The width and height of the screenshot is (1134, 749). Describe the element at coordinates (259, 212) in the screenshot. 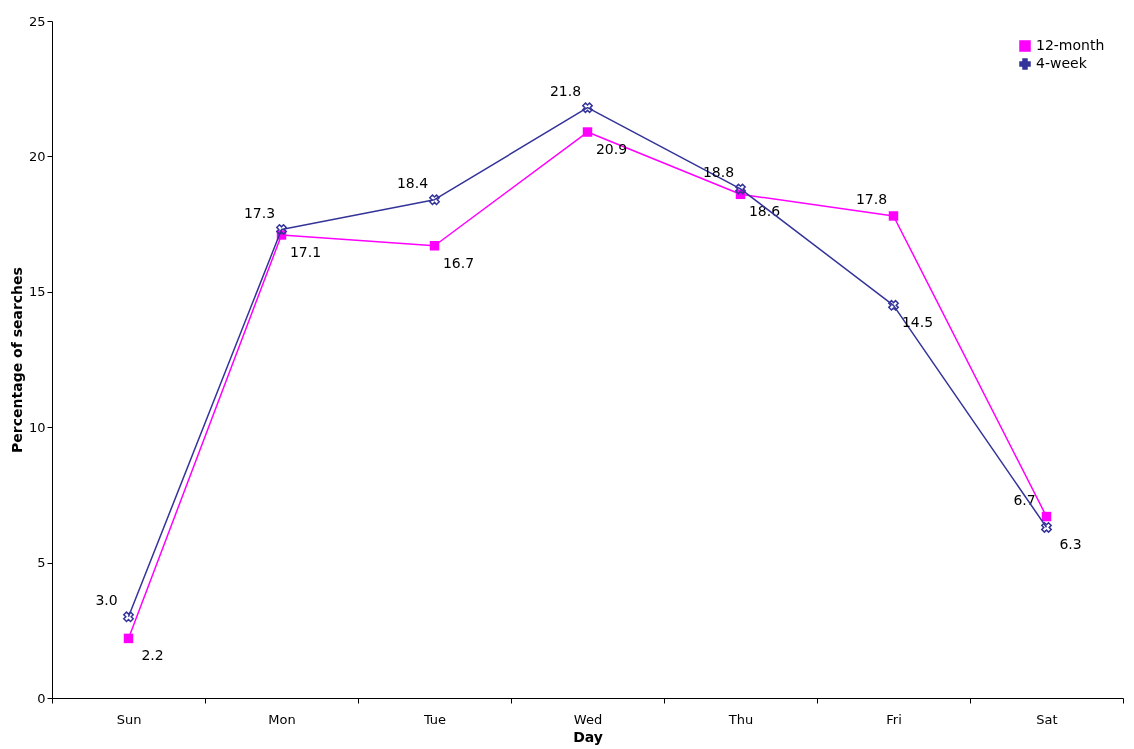

I see `data-label: 17.3` at that location.